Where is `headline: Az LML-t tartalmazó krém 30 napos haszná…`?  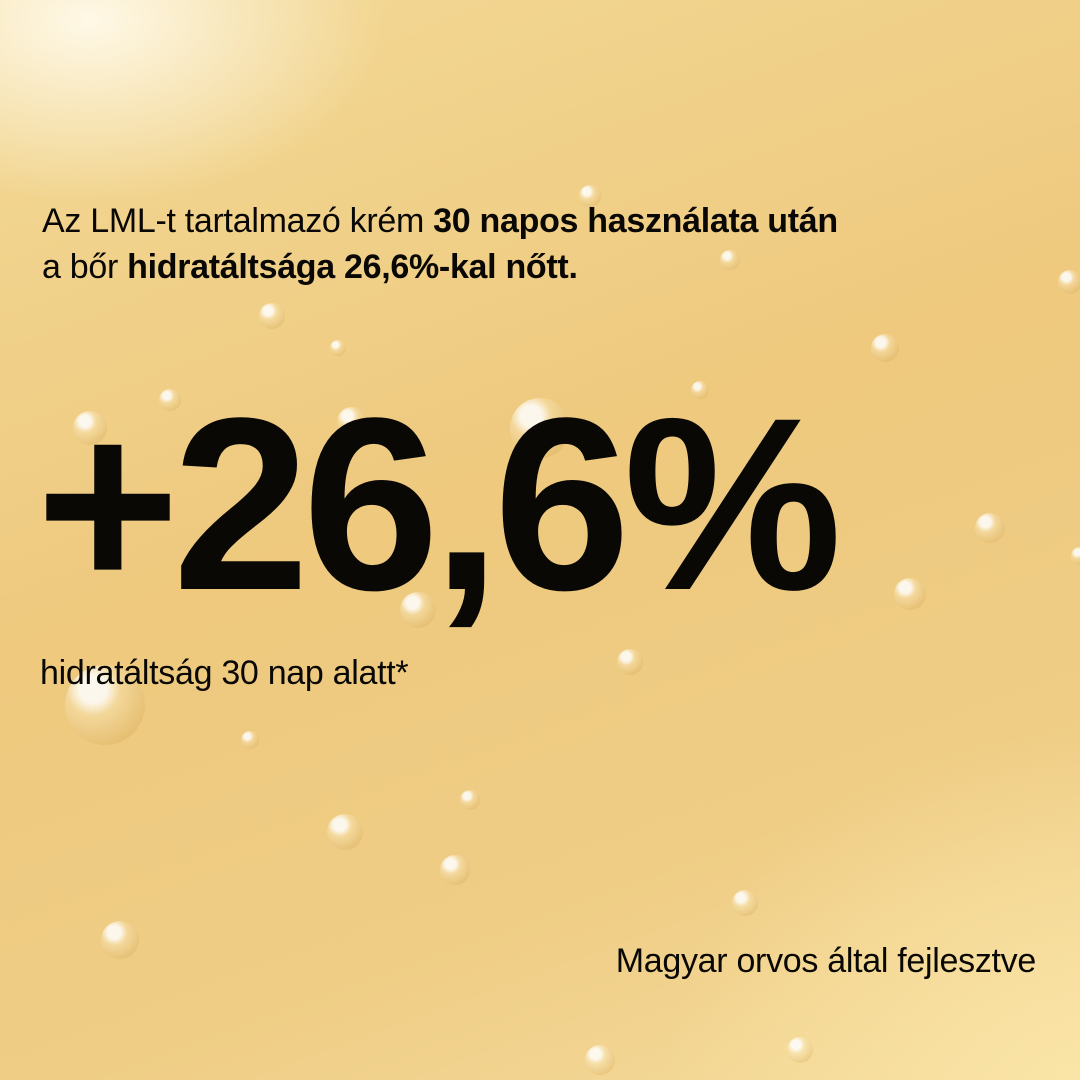
headline: Az LML-t tartalmazó krém 30 napos haszná… is located at coordinates (440, 244).